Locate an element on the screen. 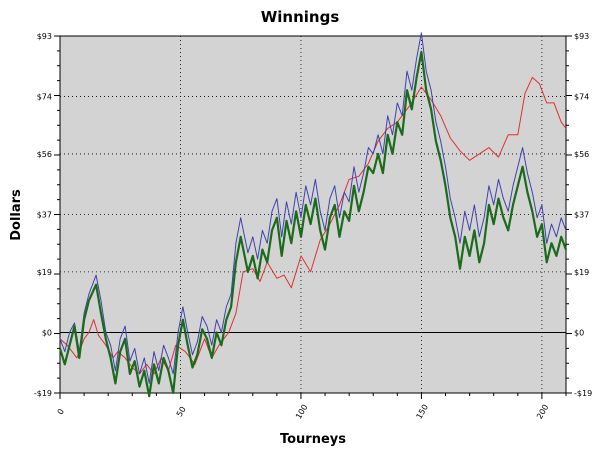 Image resolution: width=600 pixels, height=453 pixels. y-tick-label-right: $19 is located at coordinates (581, 272).